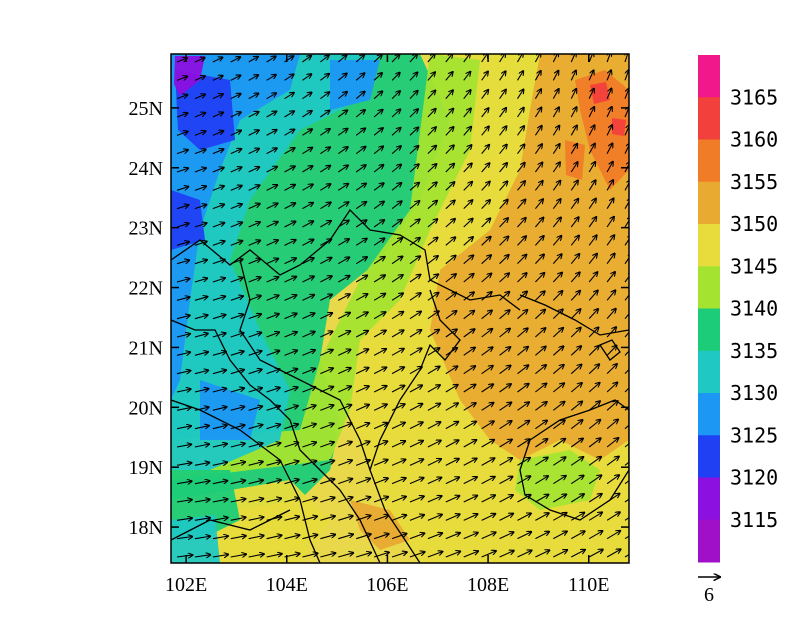  Describe the element at coordinates (754, 140) in the screenshot. I see `colorbar-label: 3160` at that location.